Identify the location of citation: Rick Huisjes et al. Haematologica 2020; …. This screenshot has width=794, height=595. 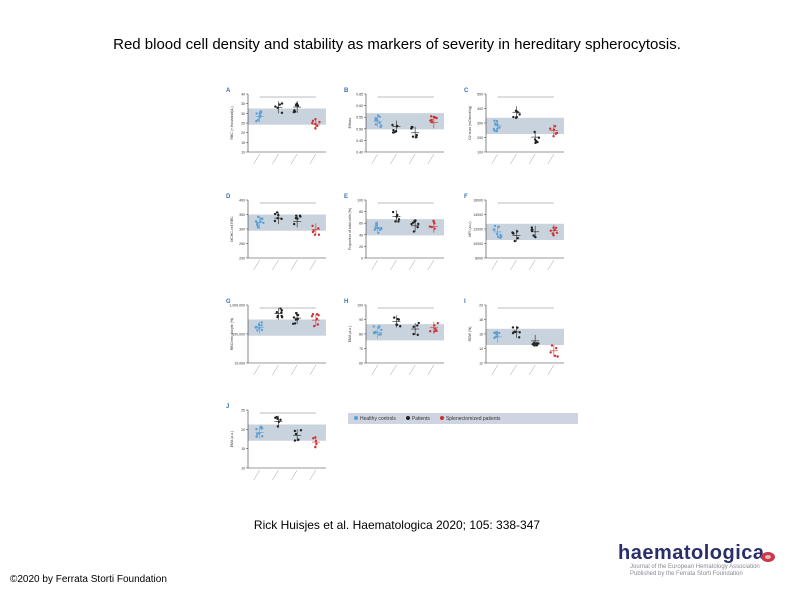
(397, 525).